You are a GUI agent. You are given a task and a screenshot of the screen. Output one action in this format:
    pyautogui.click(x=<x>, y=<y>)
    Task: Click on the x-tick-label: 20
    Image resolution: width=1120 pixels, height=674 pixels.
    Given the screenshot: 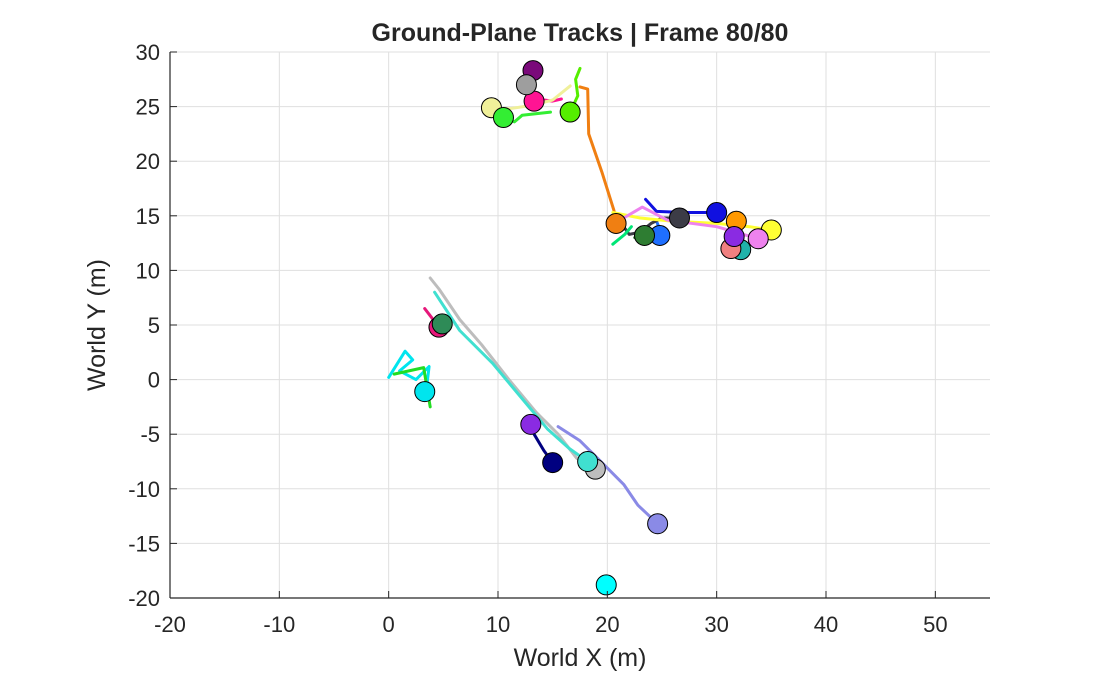 What is the action you would take?
    pyautogui.click(x=607, y=624)
    